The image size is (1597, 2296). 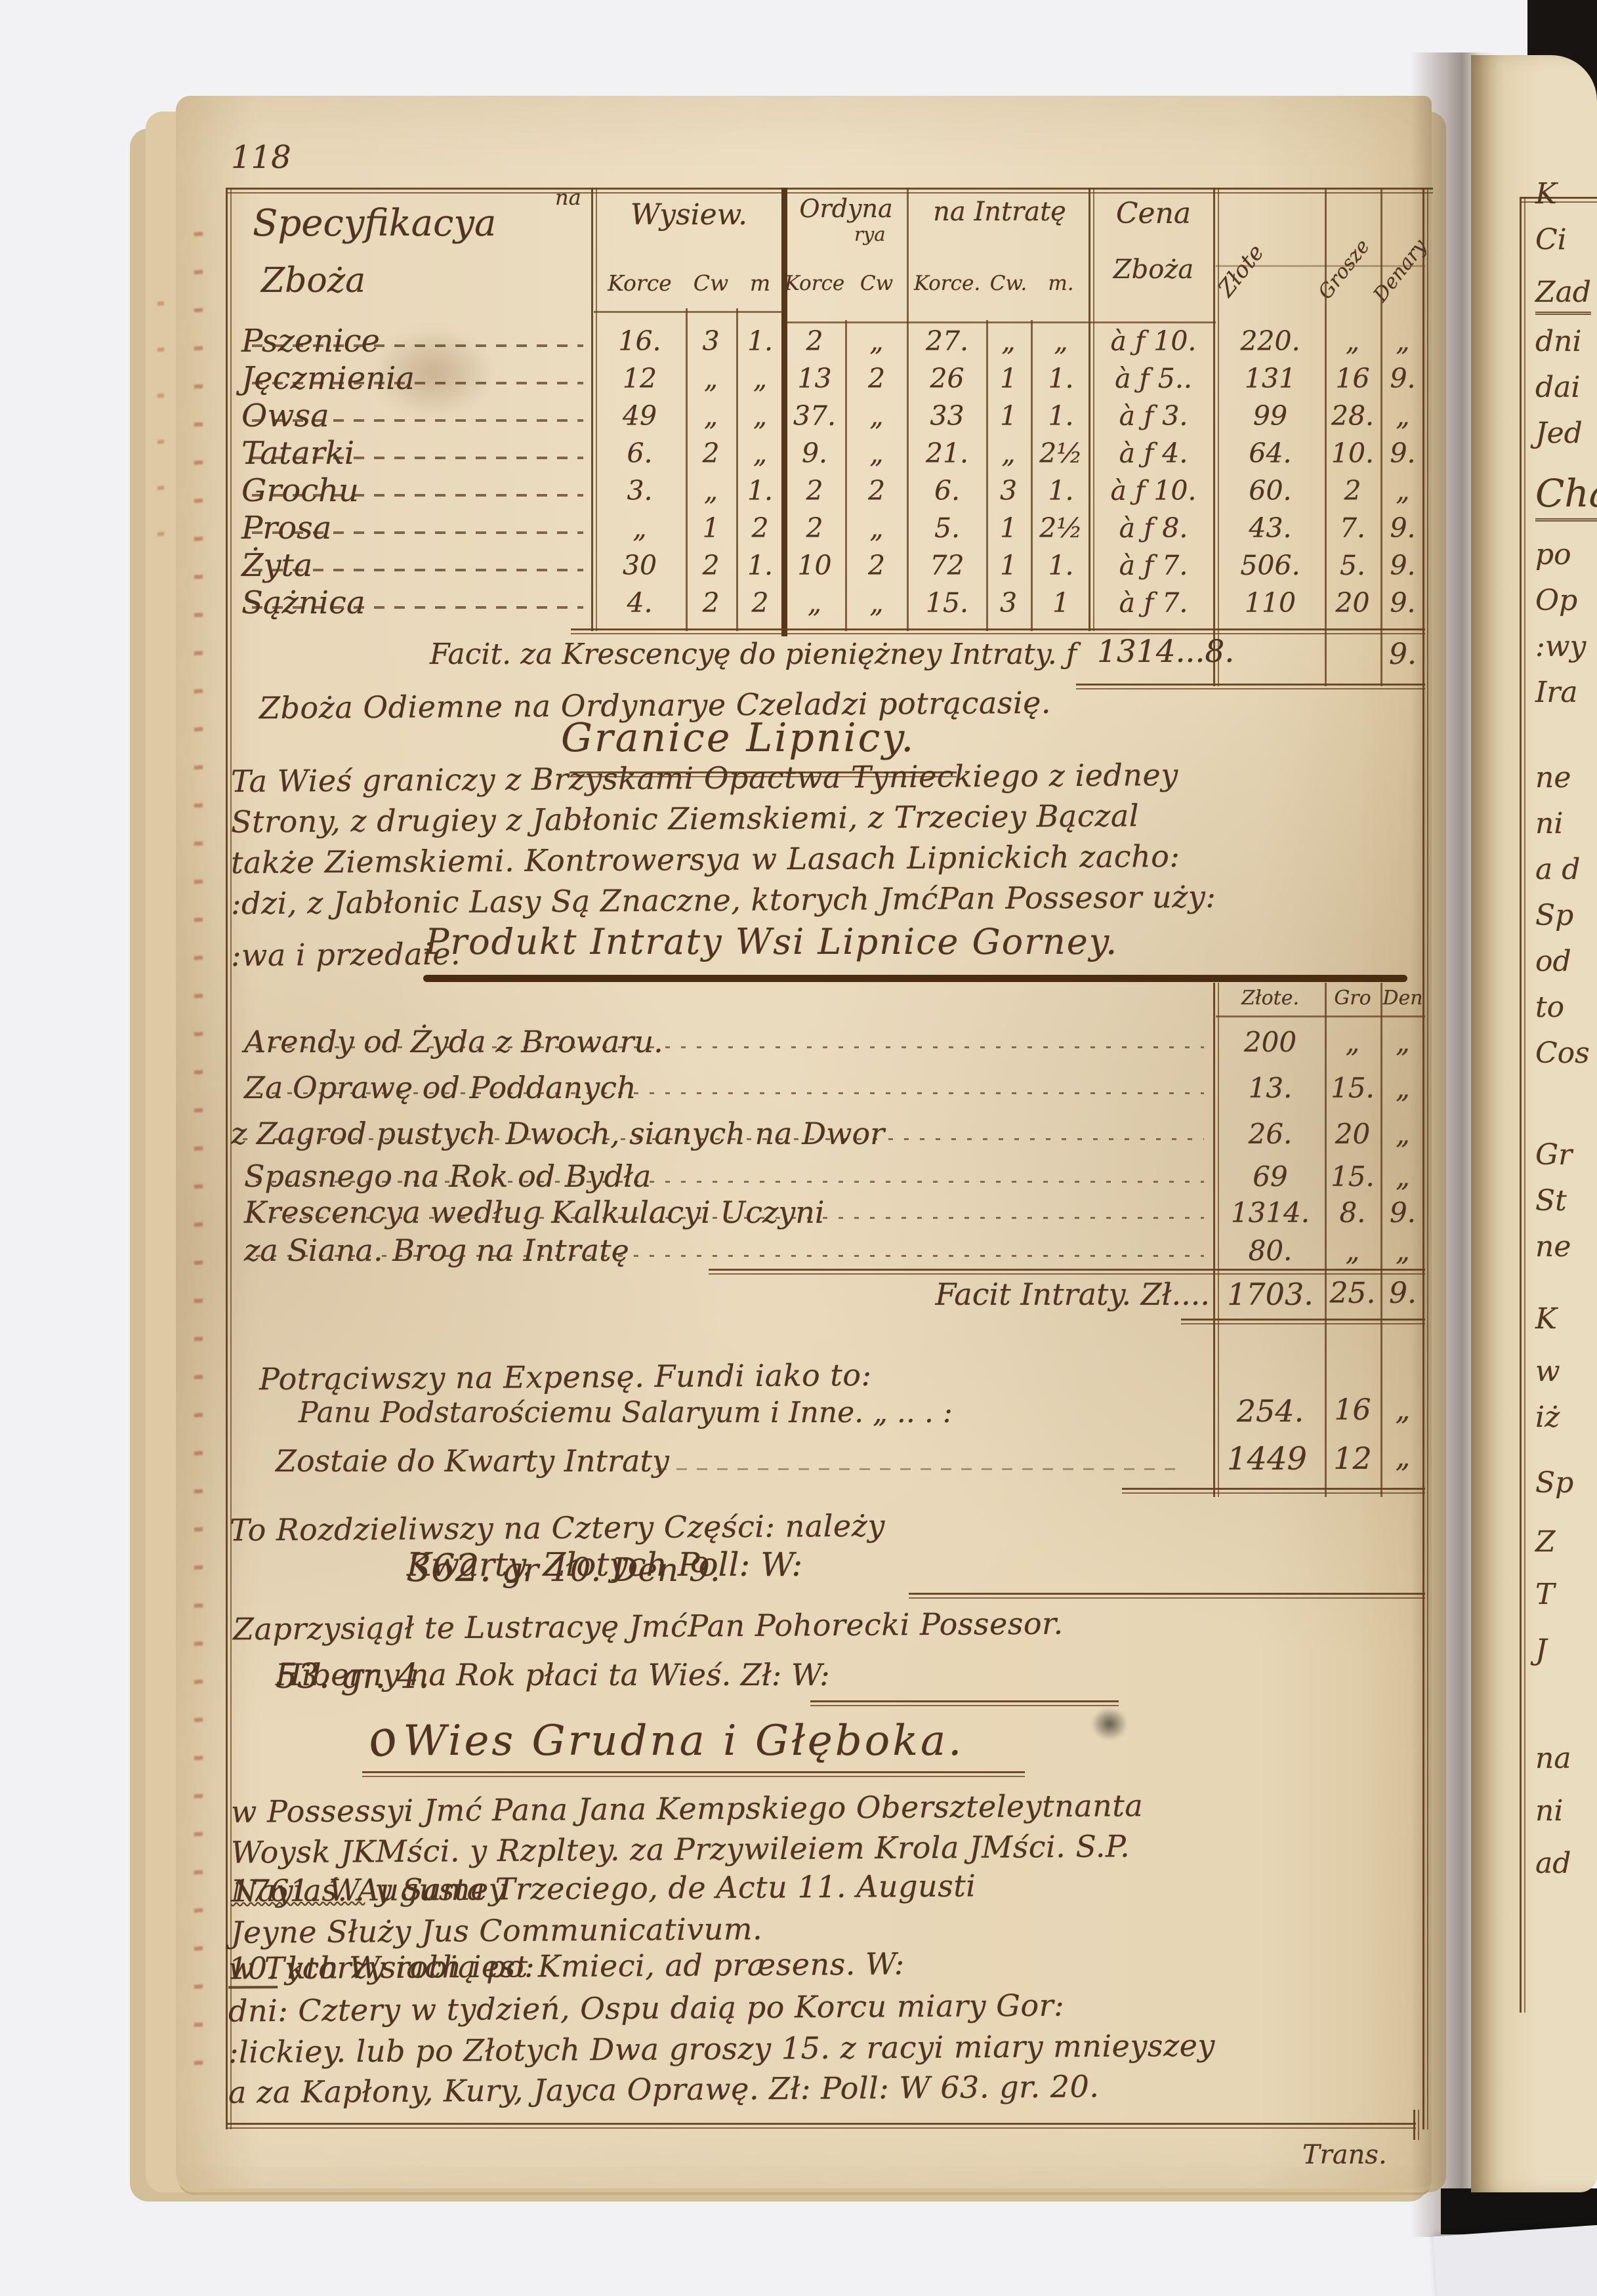 I want to click on ord-cw: 2, so click(x=876, y=491).